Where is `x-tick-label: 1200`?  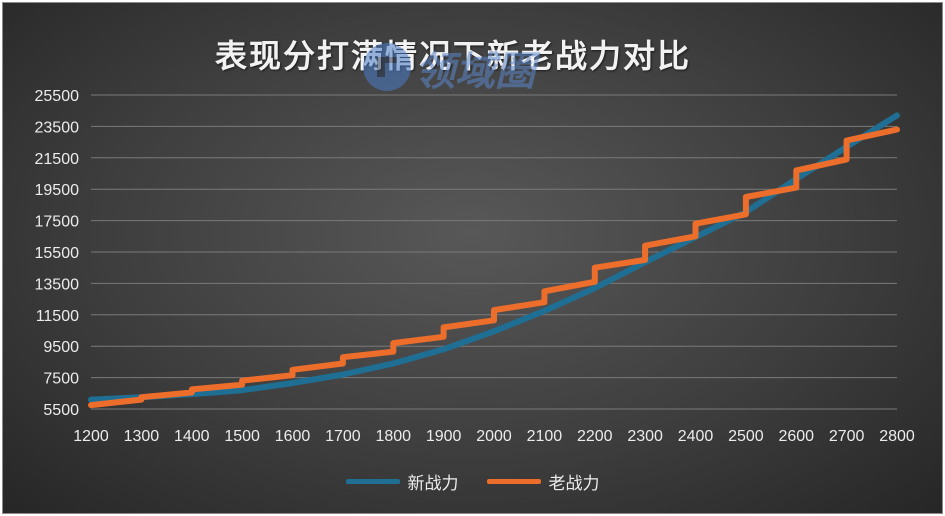 x-tick-label: 1200 is located at coordinates (91, 436).